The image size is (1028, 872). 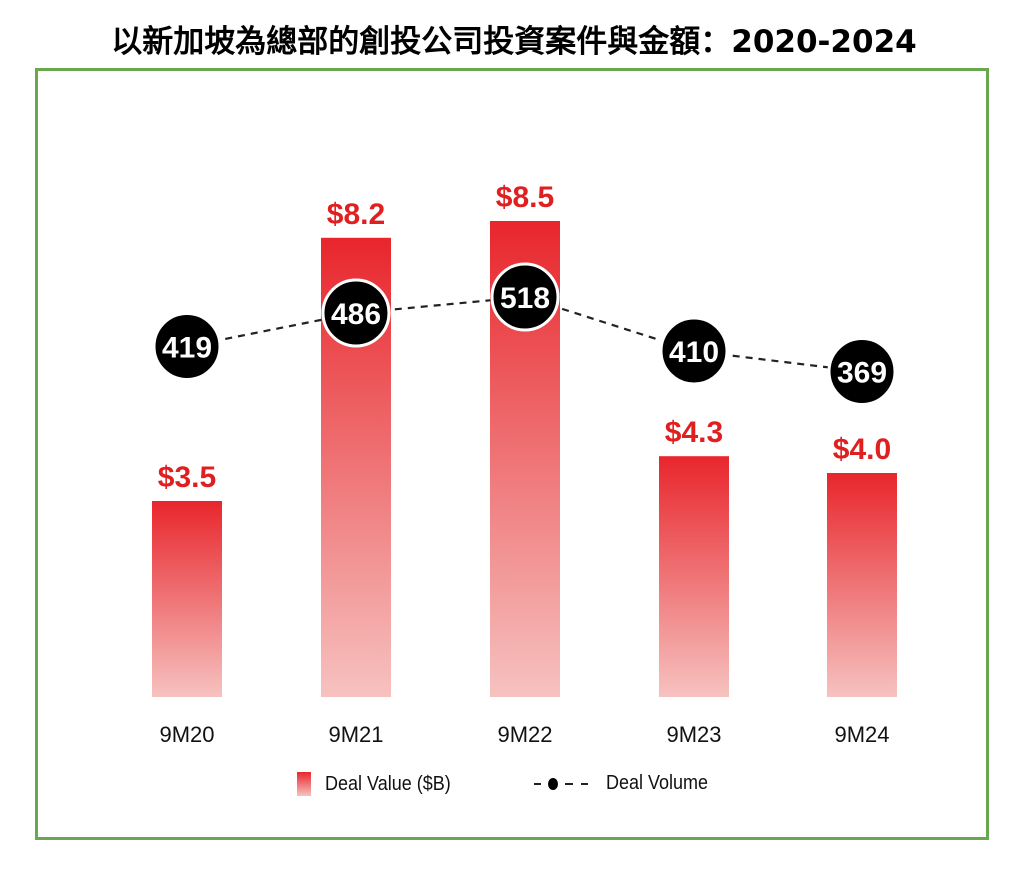 What do you see at coordinates (862, 449) in the screenshot?
I see `bar-value-label: $4.0` at bounding box center [862, 449].